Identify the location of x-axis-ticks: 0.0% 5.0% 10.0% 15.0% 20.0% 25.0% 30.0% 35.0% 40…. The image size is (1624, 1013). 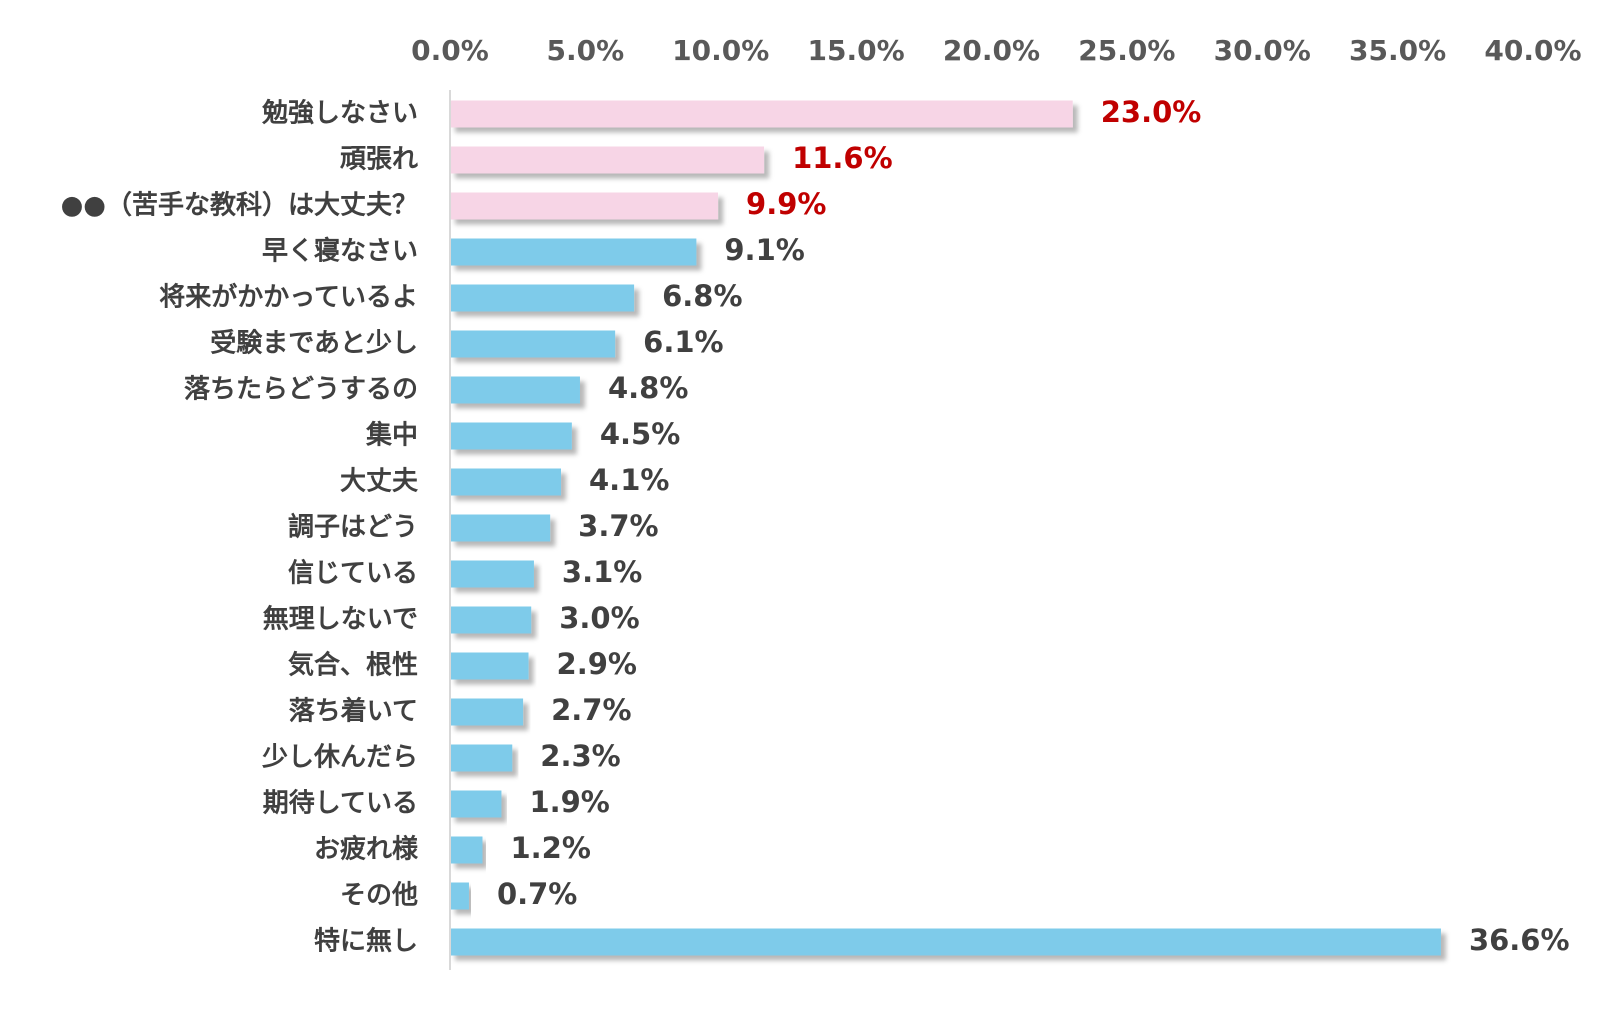
(996, 50).